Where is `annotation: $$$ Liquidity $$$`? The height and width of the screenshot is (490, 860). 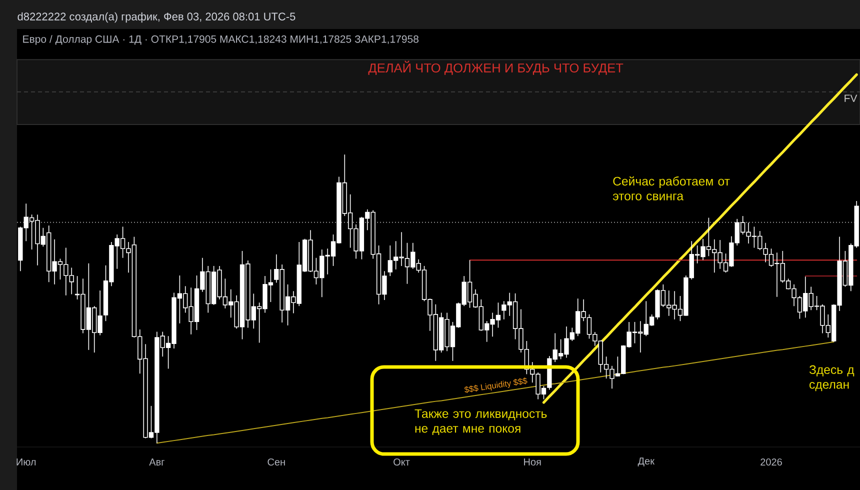
annotation: $$$ Liquidity $$$ is located at coordinates (496, 385).